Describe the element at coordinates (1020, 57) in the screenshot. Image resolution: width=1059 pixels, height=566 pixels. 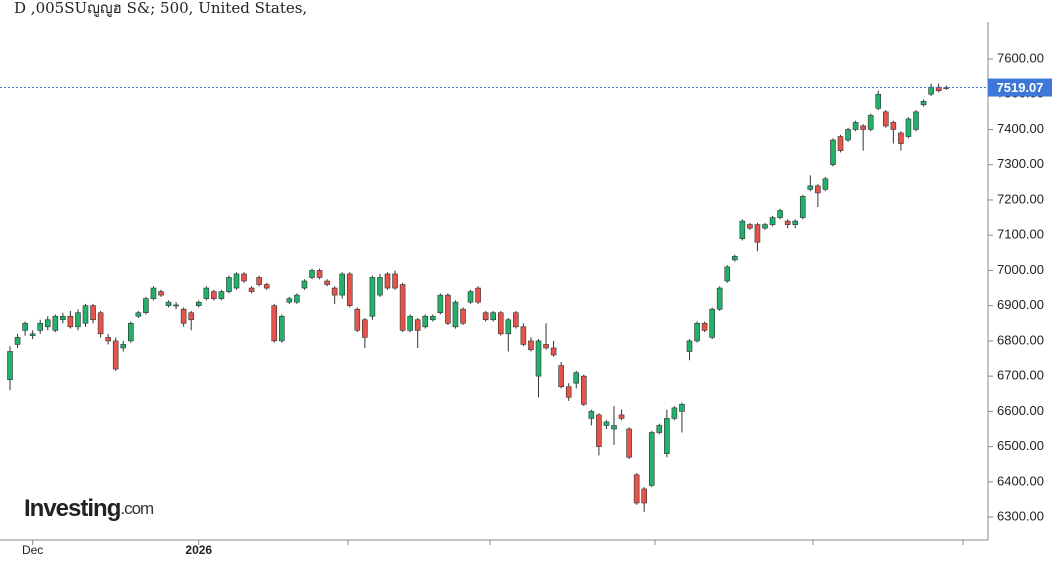
I see `y-tick-label: 7600.00` at that location.